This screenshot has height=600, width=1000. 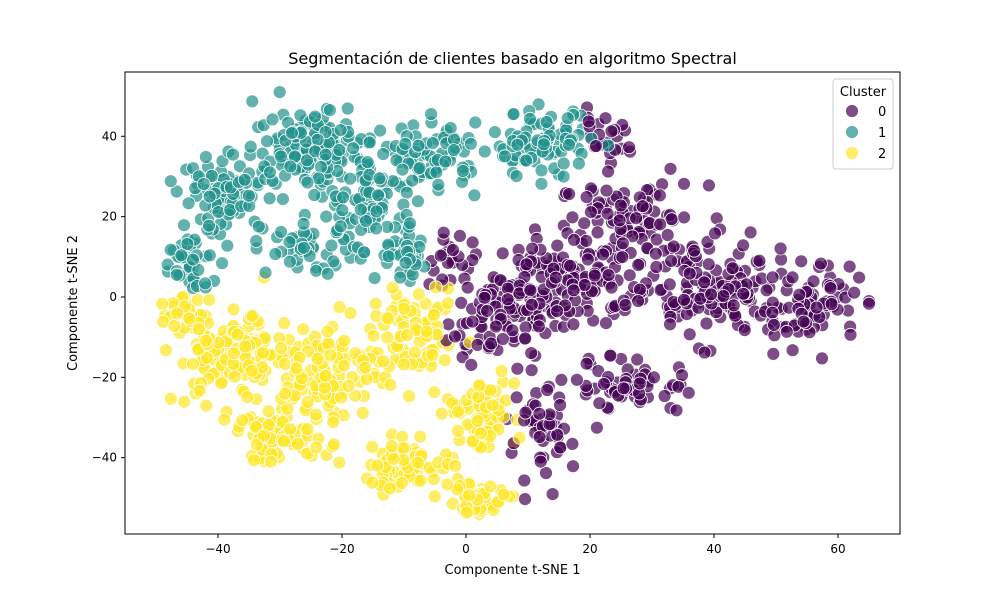 I want to click on y-tick-label: −20, so click(x=104, y=377).